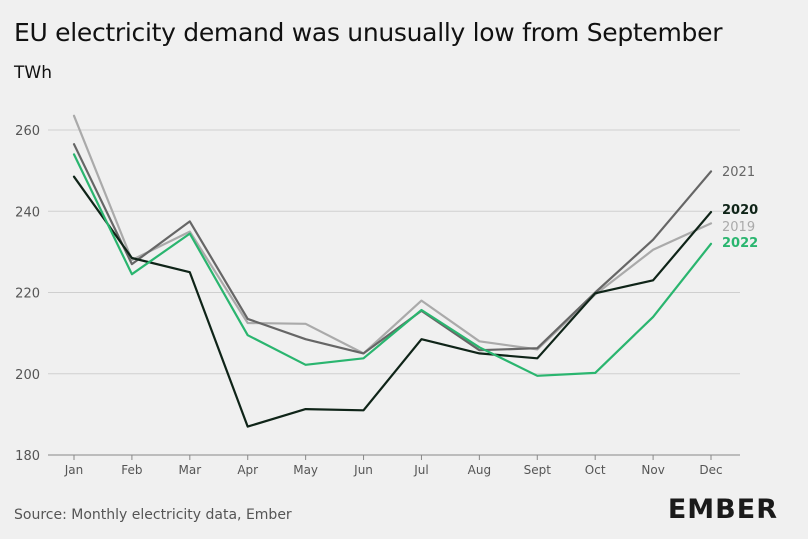 The height and width of the screenshot is (539, 808). I want to click on source-note: Source: Monthly electricity data, Ember, so click(153, 515).